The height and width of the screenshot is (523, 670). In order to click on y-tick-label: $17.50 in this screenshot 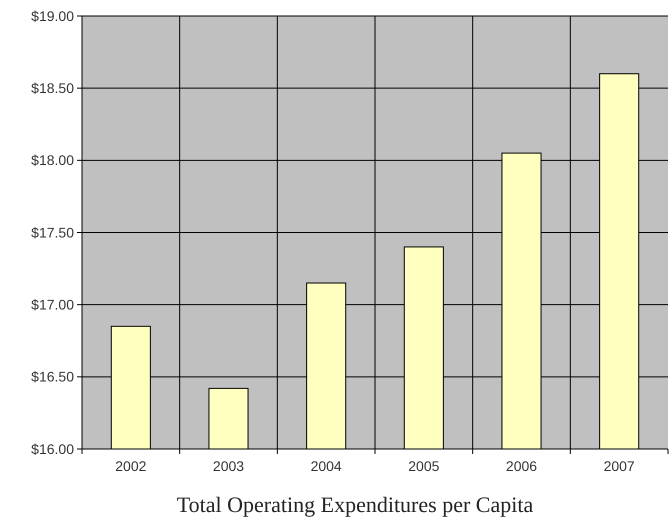, I will do `click(52, 232)`.